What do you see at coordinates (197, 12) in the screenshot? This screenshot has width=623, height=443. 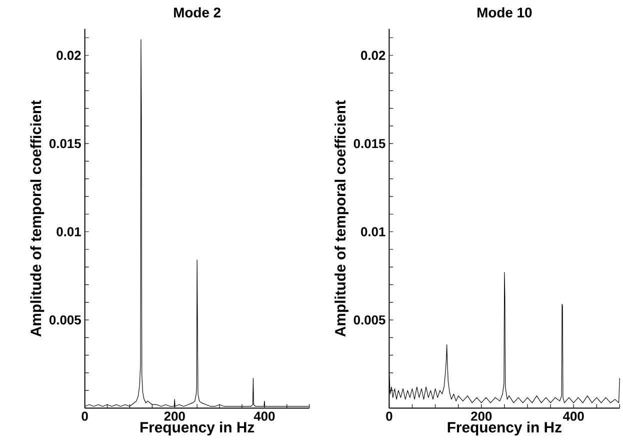 I see `chart-title: Mode 2` at bounding box center [197, 12].